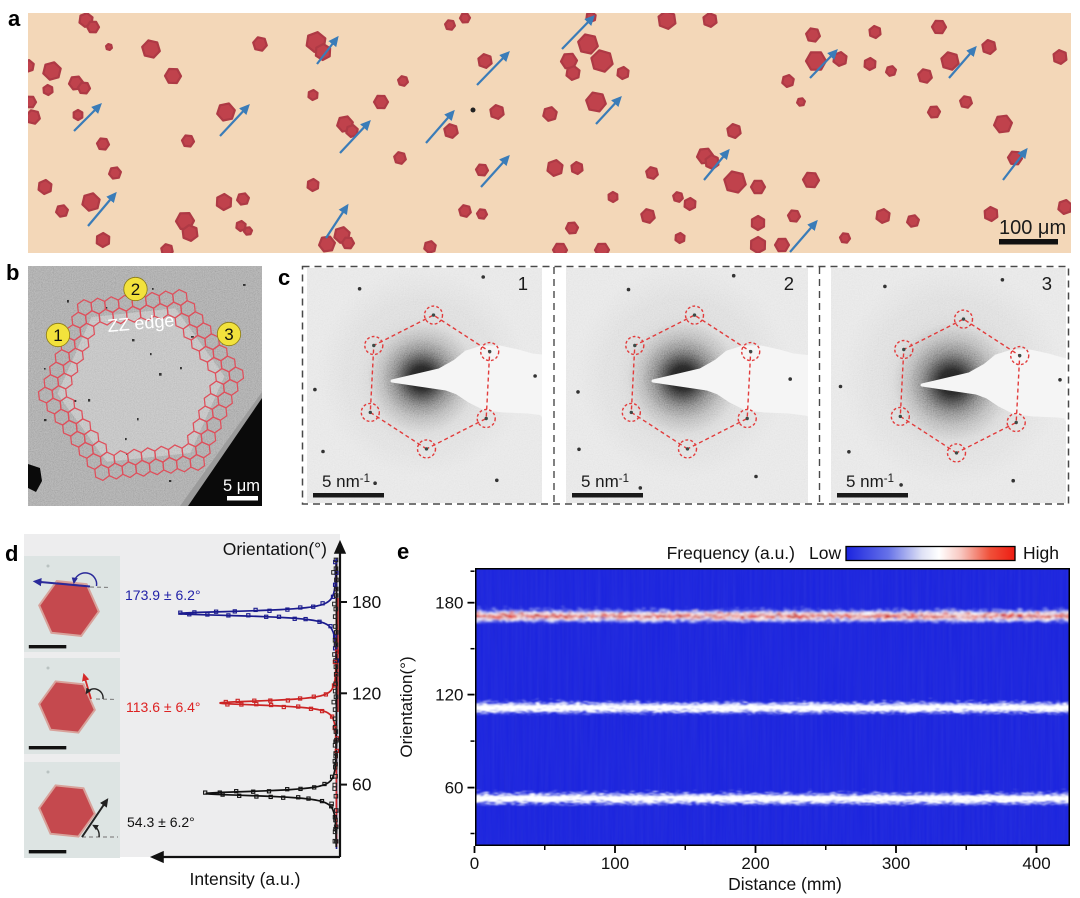  I want to click on svg-text: High, so click(1041, 553).